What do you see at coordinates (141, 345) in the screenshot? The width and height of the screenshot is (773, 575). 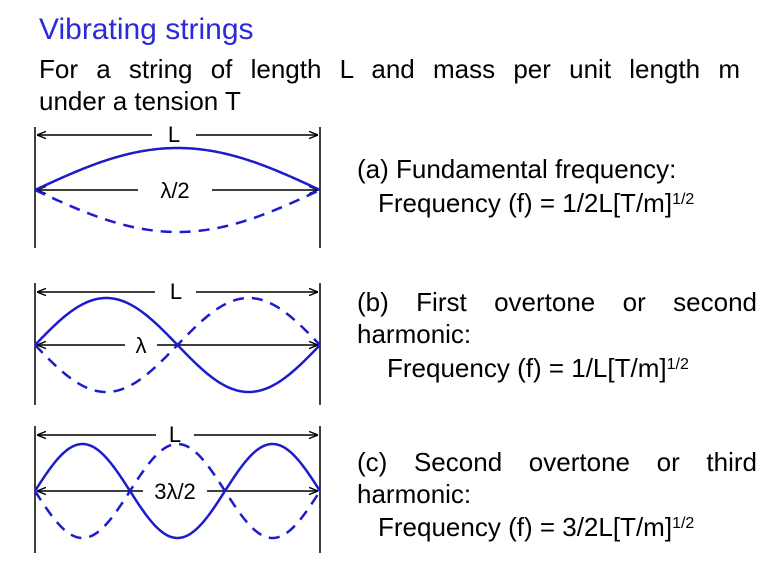 I see `panel-b-wave-label: λ` at bounding box center [141, 345].